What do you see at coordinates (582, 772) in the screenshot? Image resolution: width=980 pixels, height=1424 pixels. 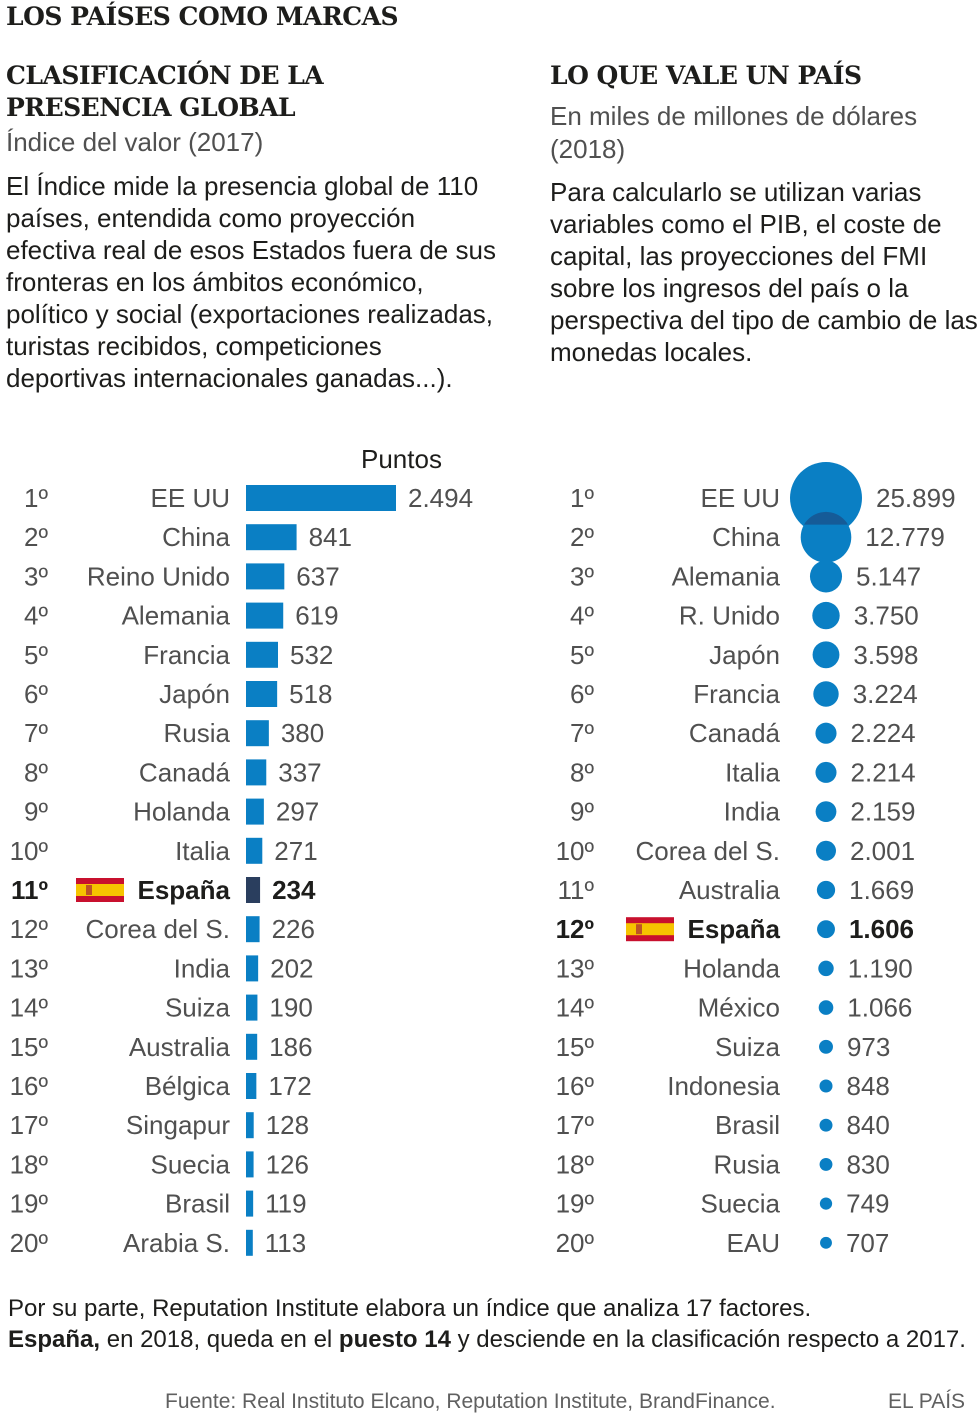 I see `bubble-rank-label: 8º` at bounding box center [582, 772].